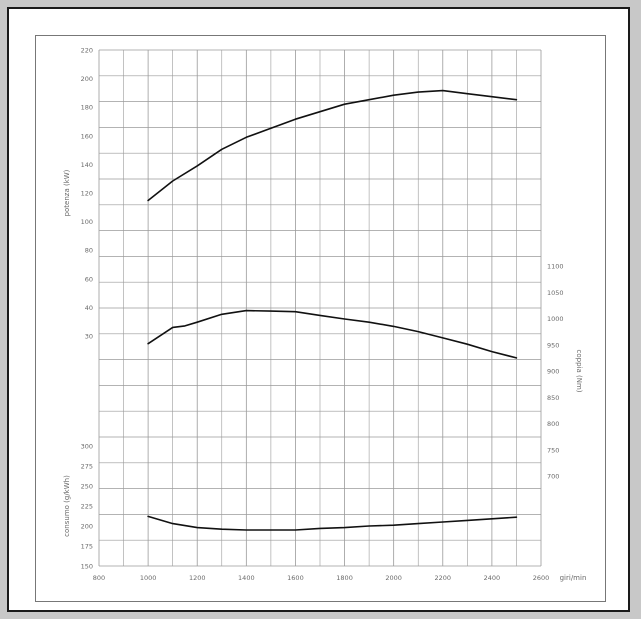 This screenshot has width=641, height=619. Describe the element at coordinates (87, 165) in the screenshot. I see `power-tick-label: 140` at that location.